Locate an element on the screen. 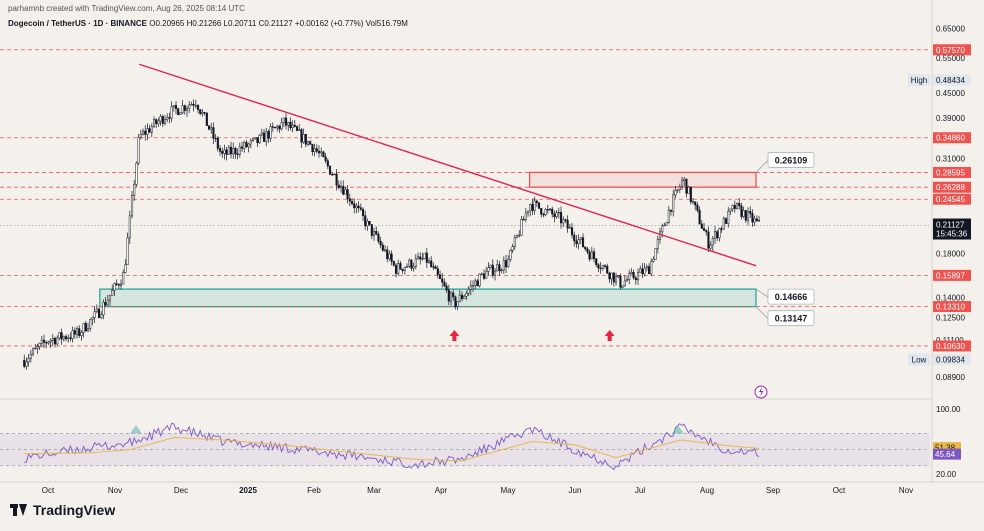 This screenshot has width=984, height=531. high-marker-label: High is located at coordinates (919, 80).